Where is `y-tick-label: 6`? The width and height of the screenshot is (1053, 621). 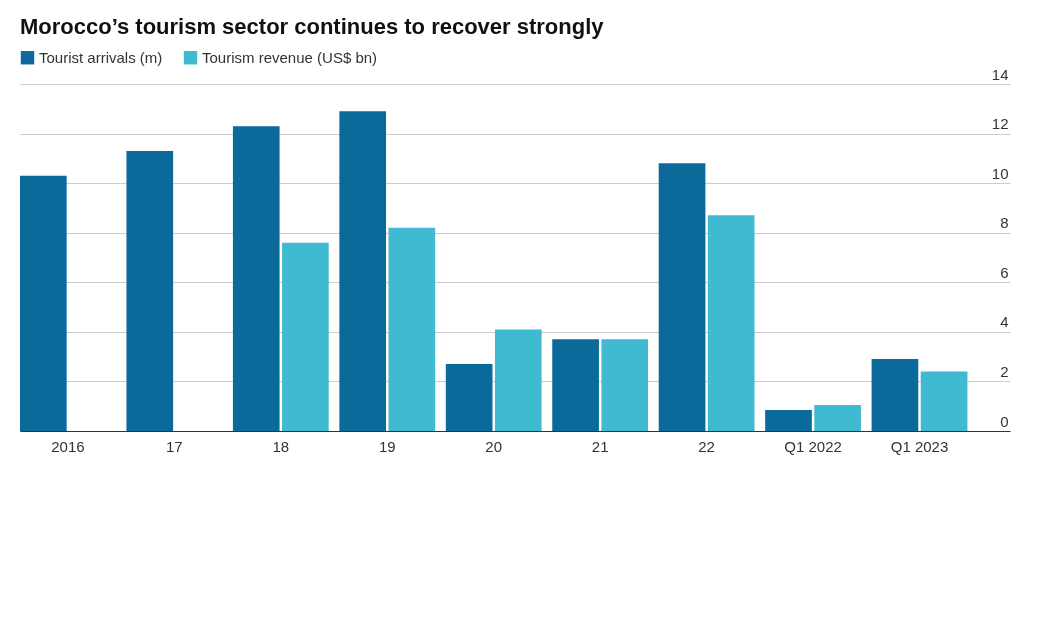 y-tick-label: 6 is located at coordinates (1004, 272).